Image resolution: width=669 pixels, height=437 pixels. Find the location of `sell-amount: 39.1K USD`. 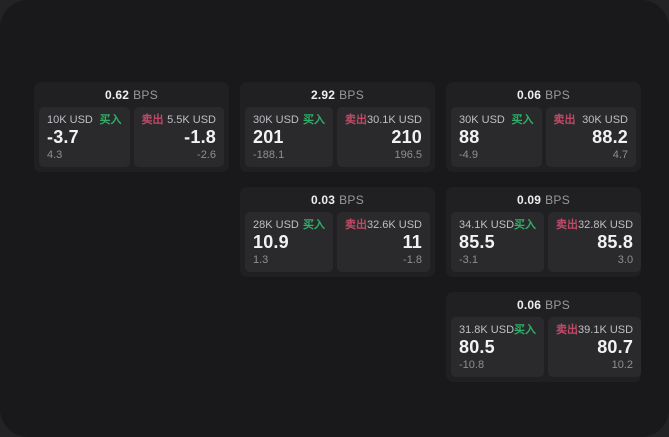

sell-amount: 39.1K USD is located at coordinates (606, 330).